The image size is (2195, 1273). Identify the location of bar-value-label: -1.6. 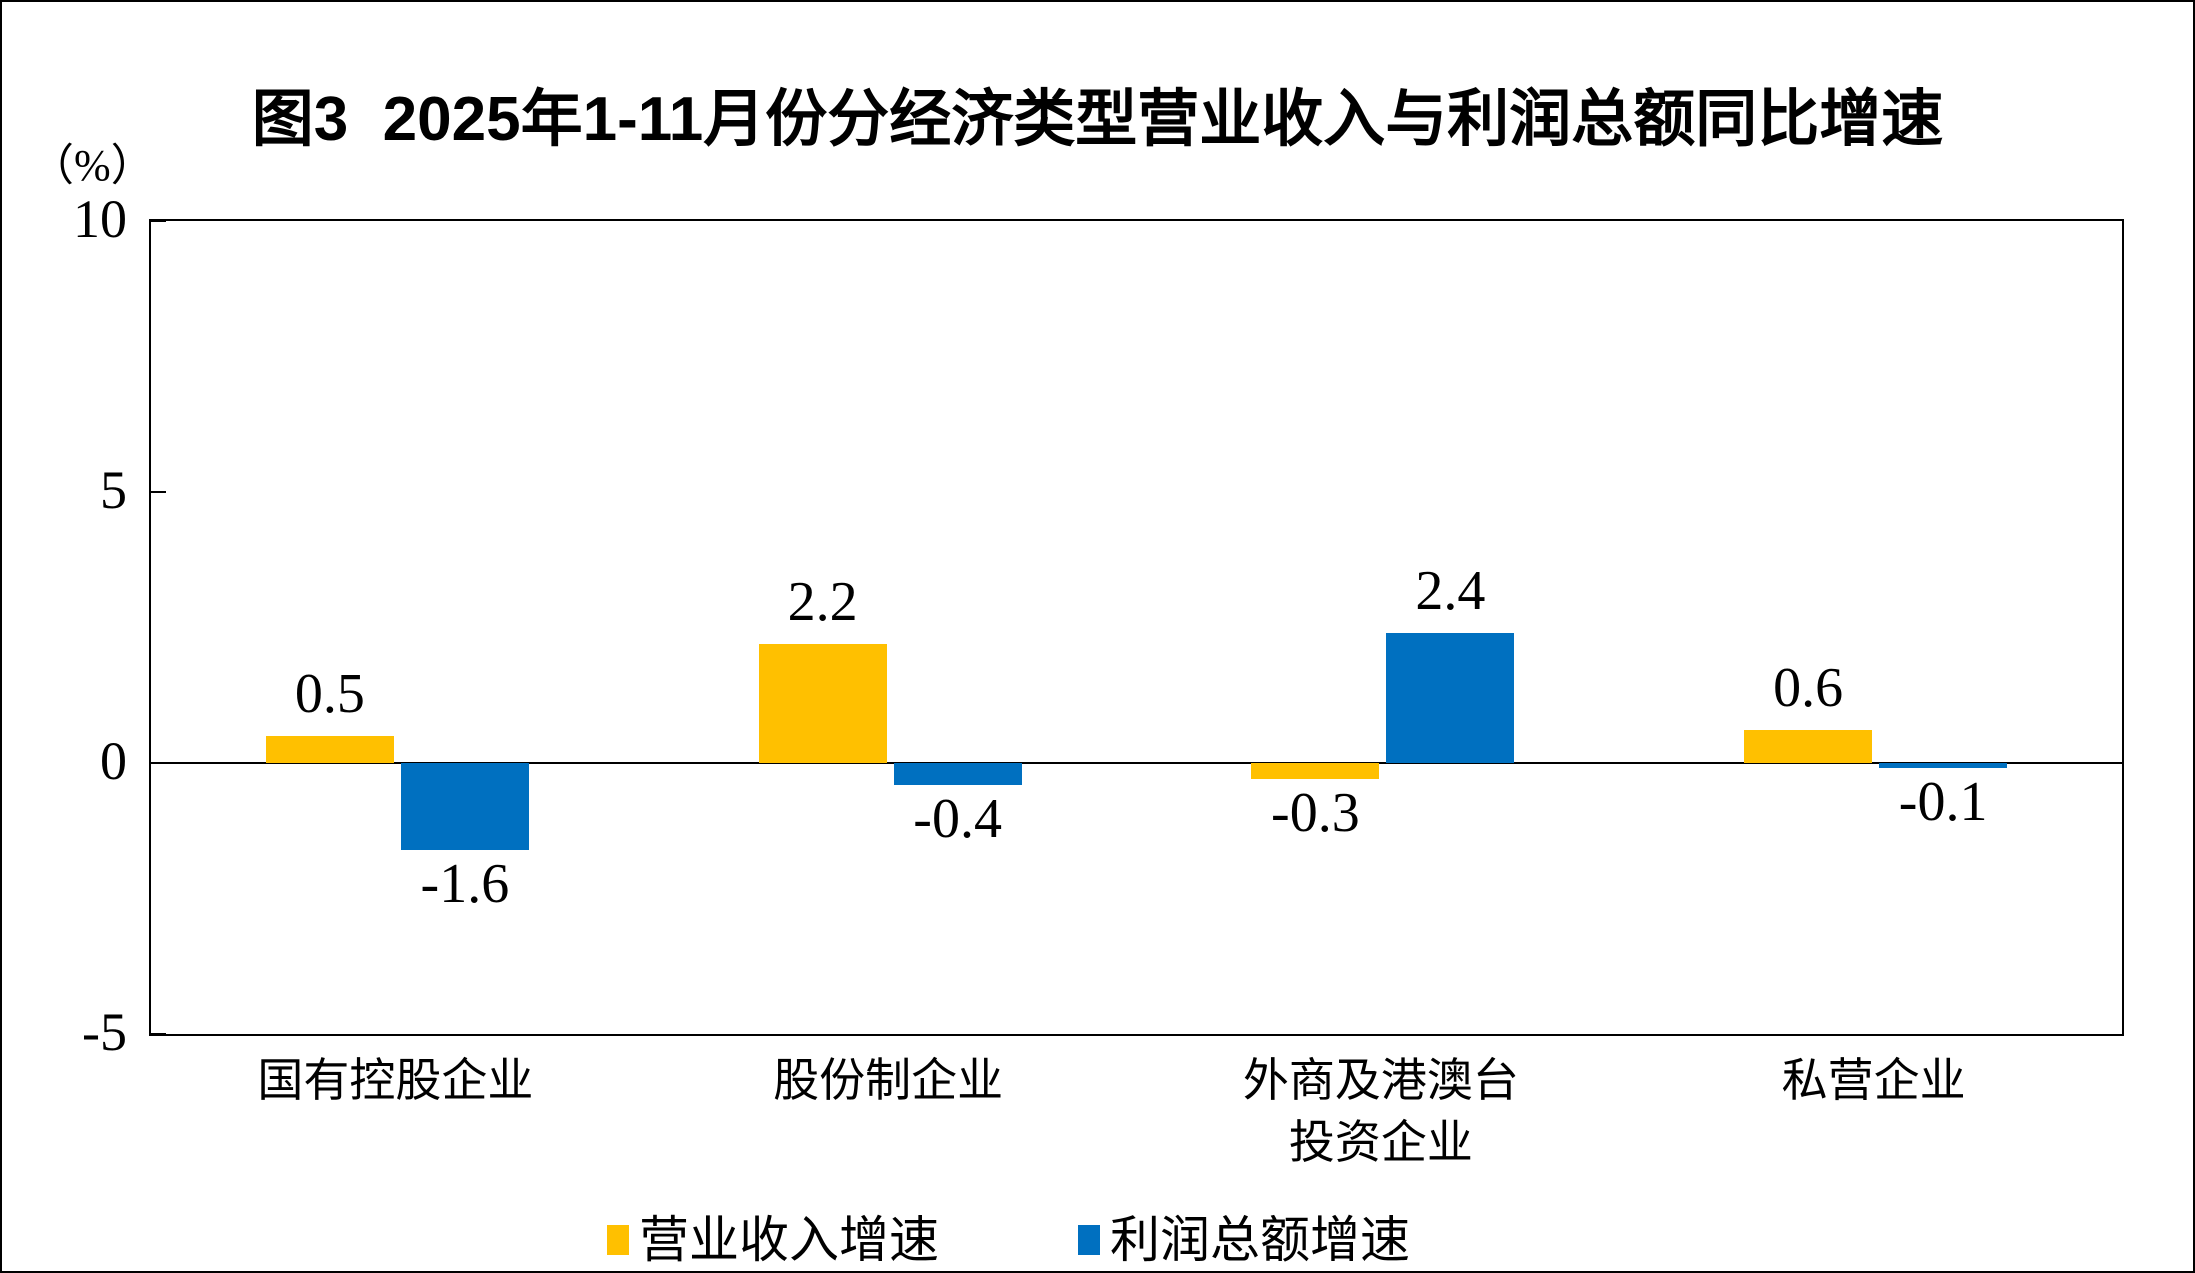
(465, 883).